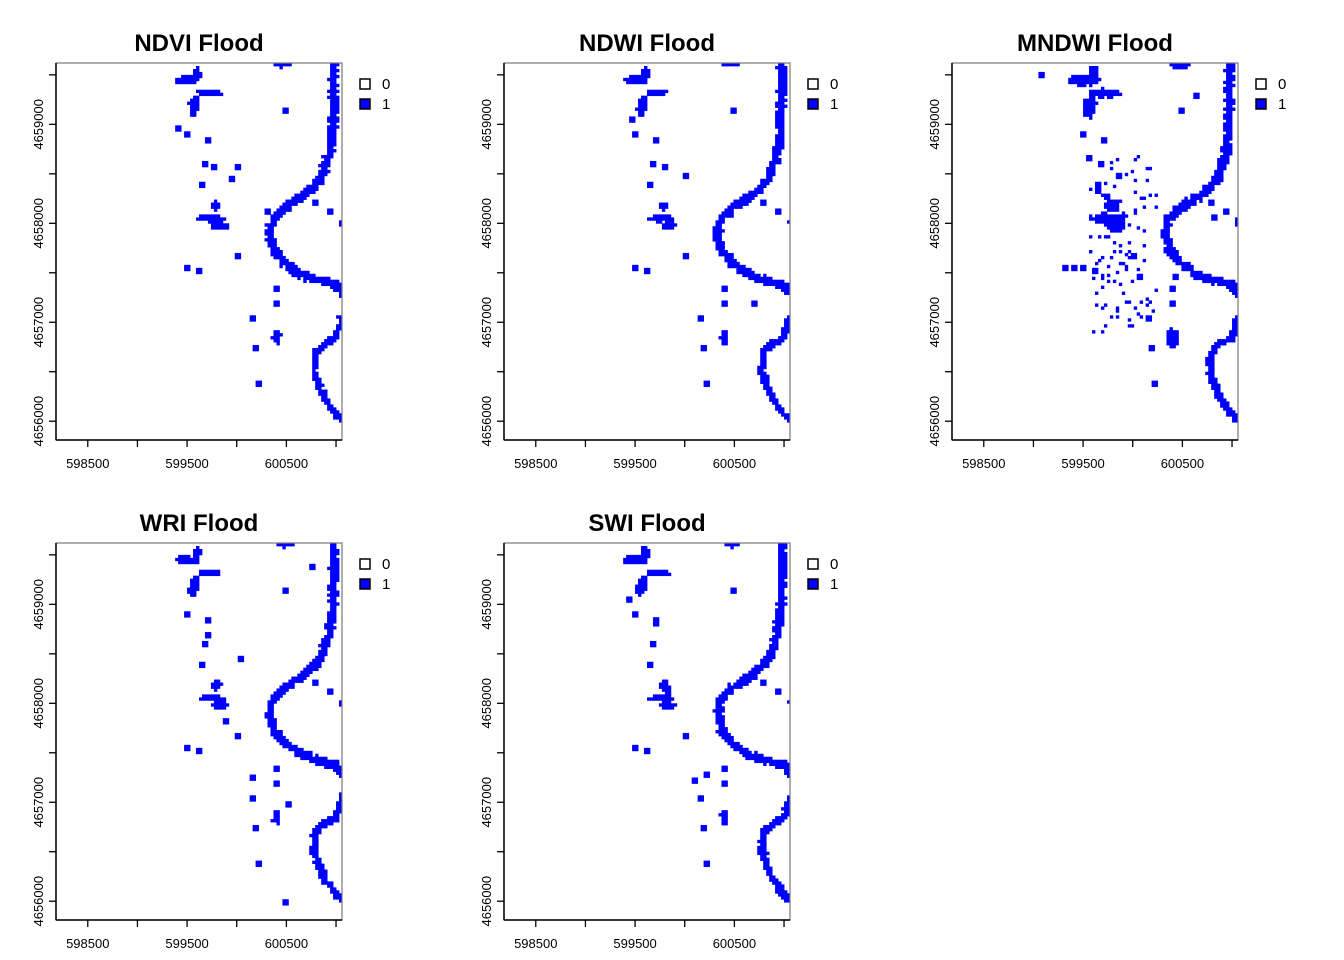 Image resolution: width=1344 pixels, height=960 pixels. Describe the element at coordinates (822, 94) in the screenshot. I see `legend: 01` at that location.